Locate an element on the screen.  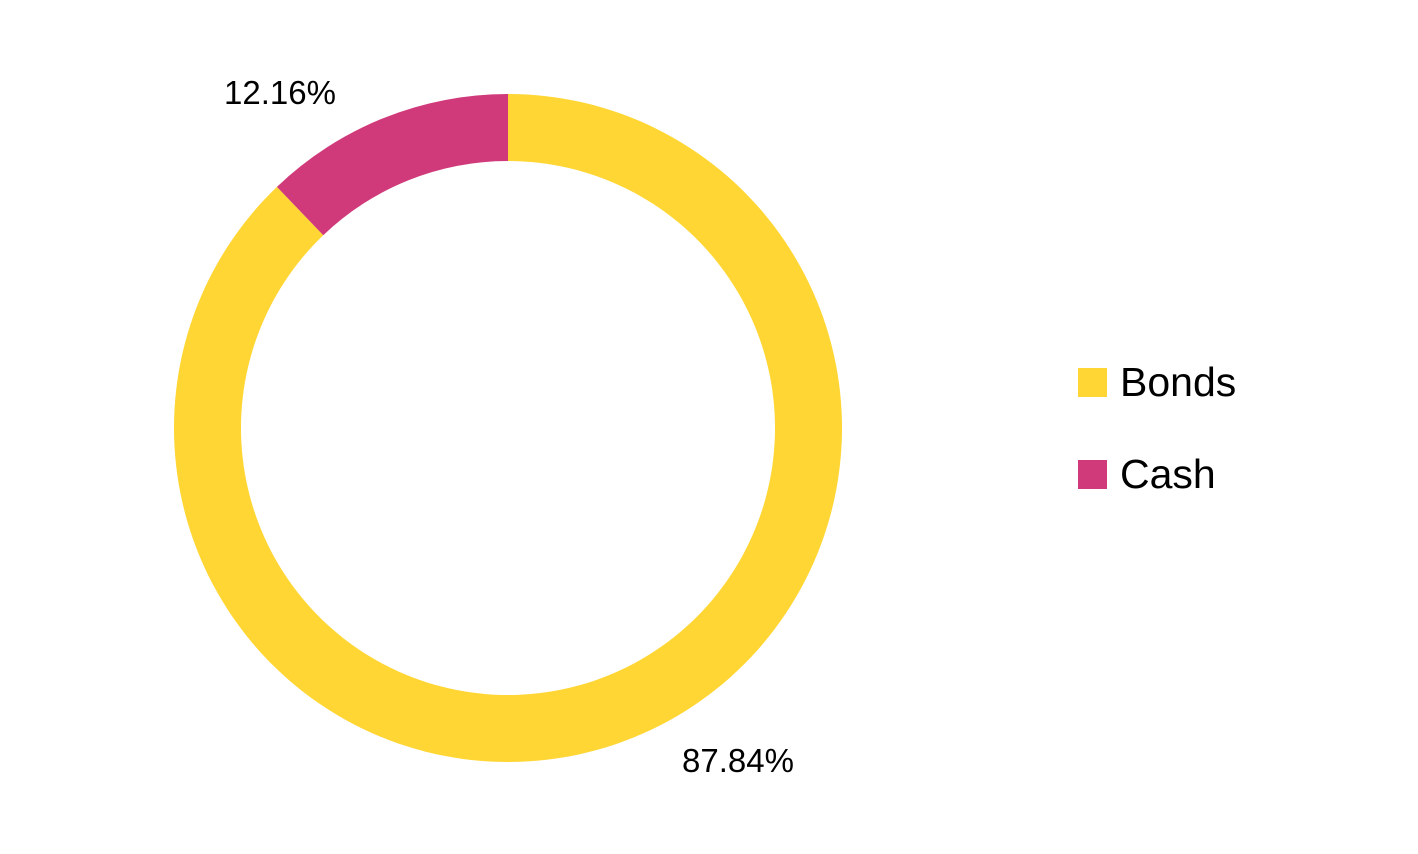
data-label-bonds: 87.84% is located at coordinates (738, 760).